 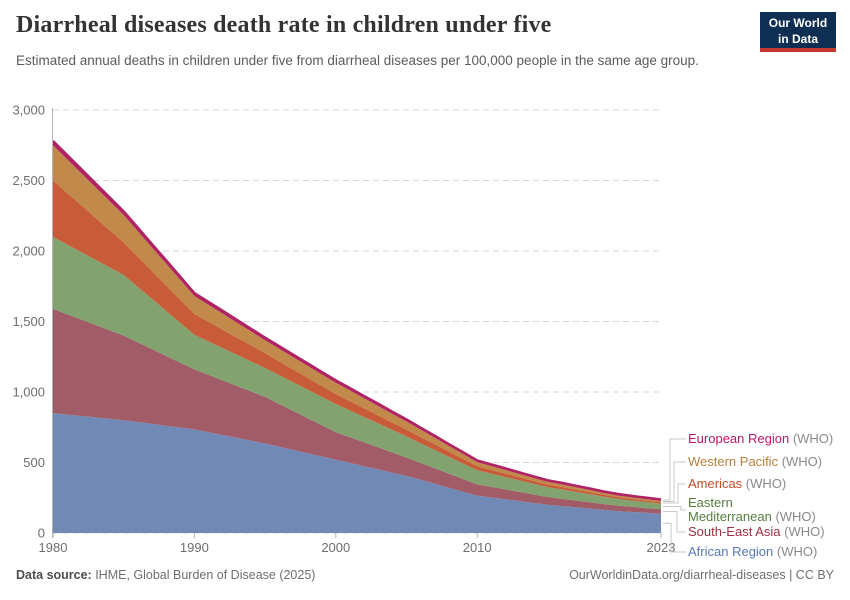 What do you see at coordinates (730, 509) in the screenshot?
I see `legend-label: Eastern Mediterranean` at bounding box center [730, 509].